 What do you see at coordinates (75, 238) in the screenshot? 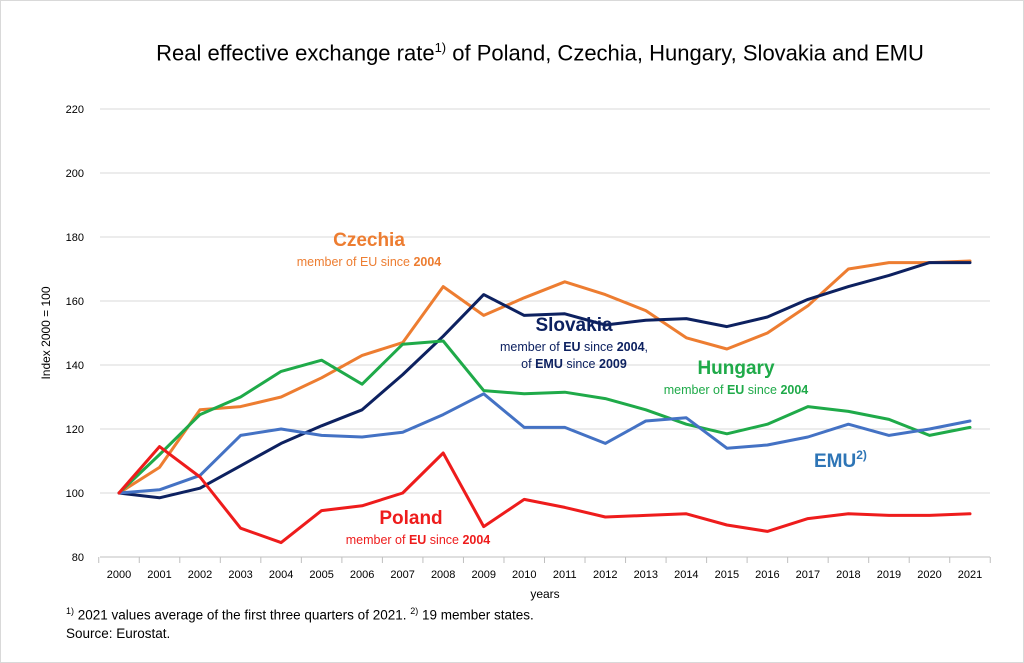
I see `y-tick-label: 180` at bounding box center [75, 238].